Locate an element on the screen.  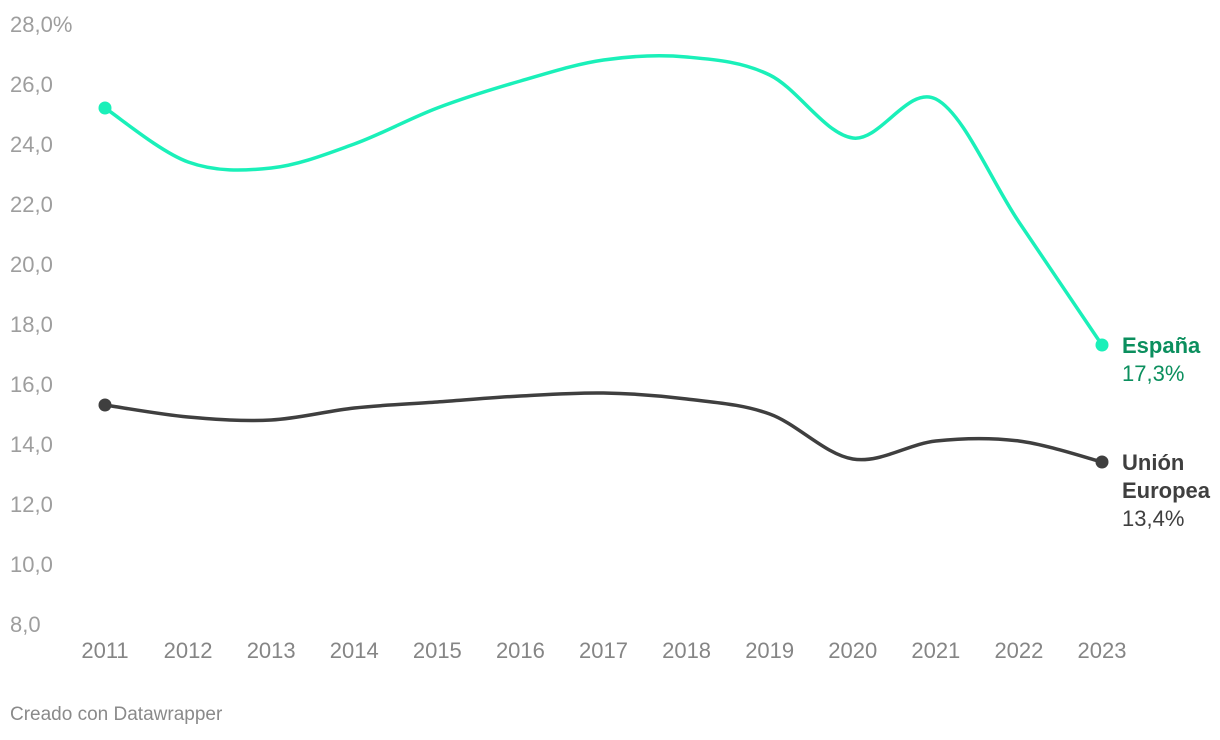
x-tick-label: 2023 is located at coordinates (1102, 650).